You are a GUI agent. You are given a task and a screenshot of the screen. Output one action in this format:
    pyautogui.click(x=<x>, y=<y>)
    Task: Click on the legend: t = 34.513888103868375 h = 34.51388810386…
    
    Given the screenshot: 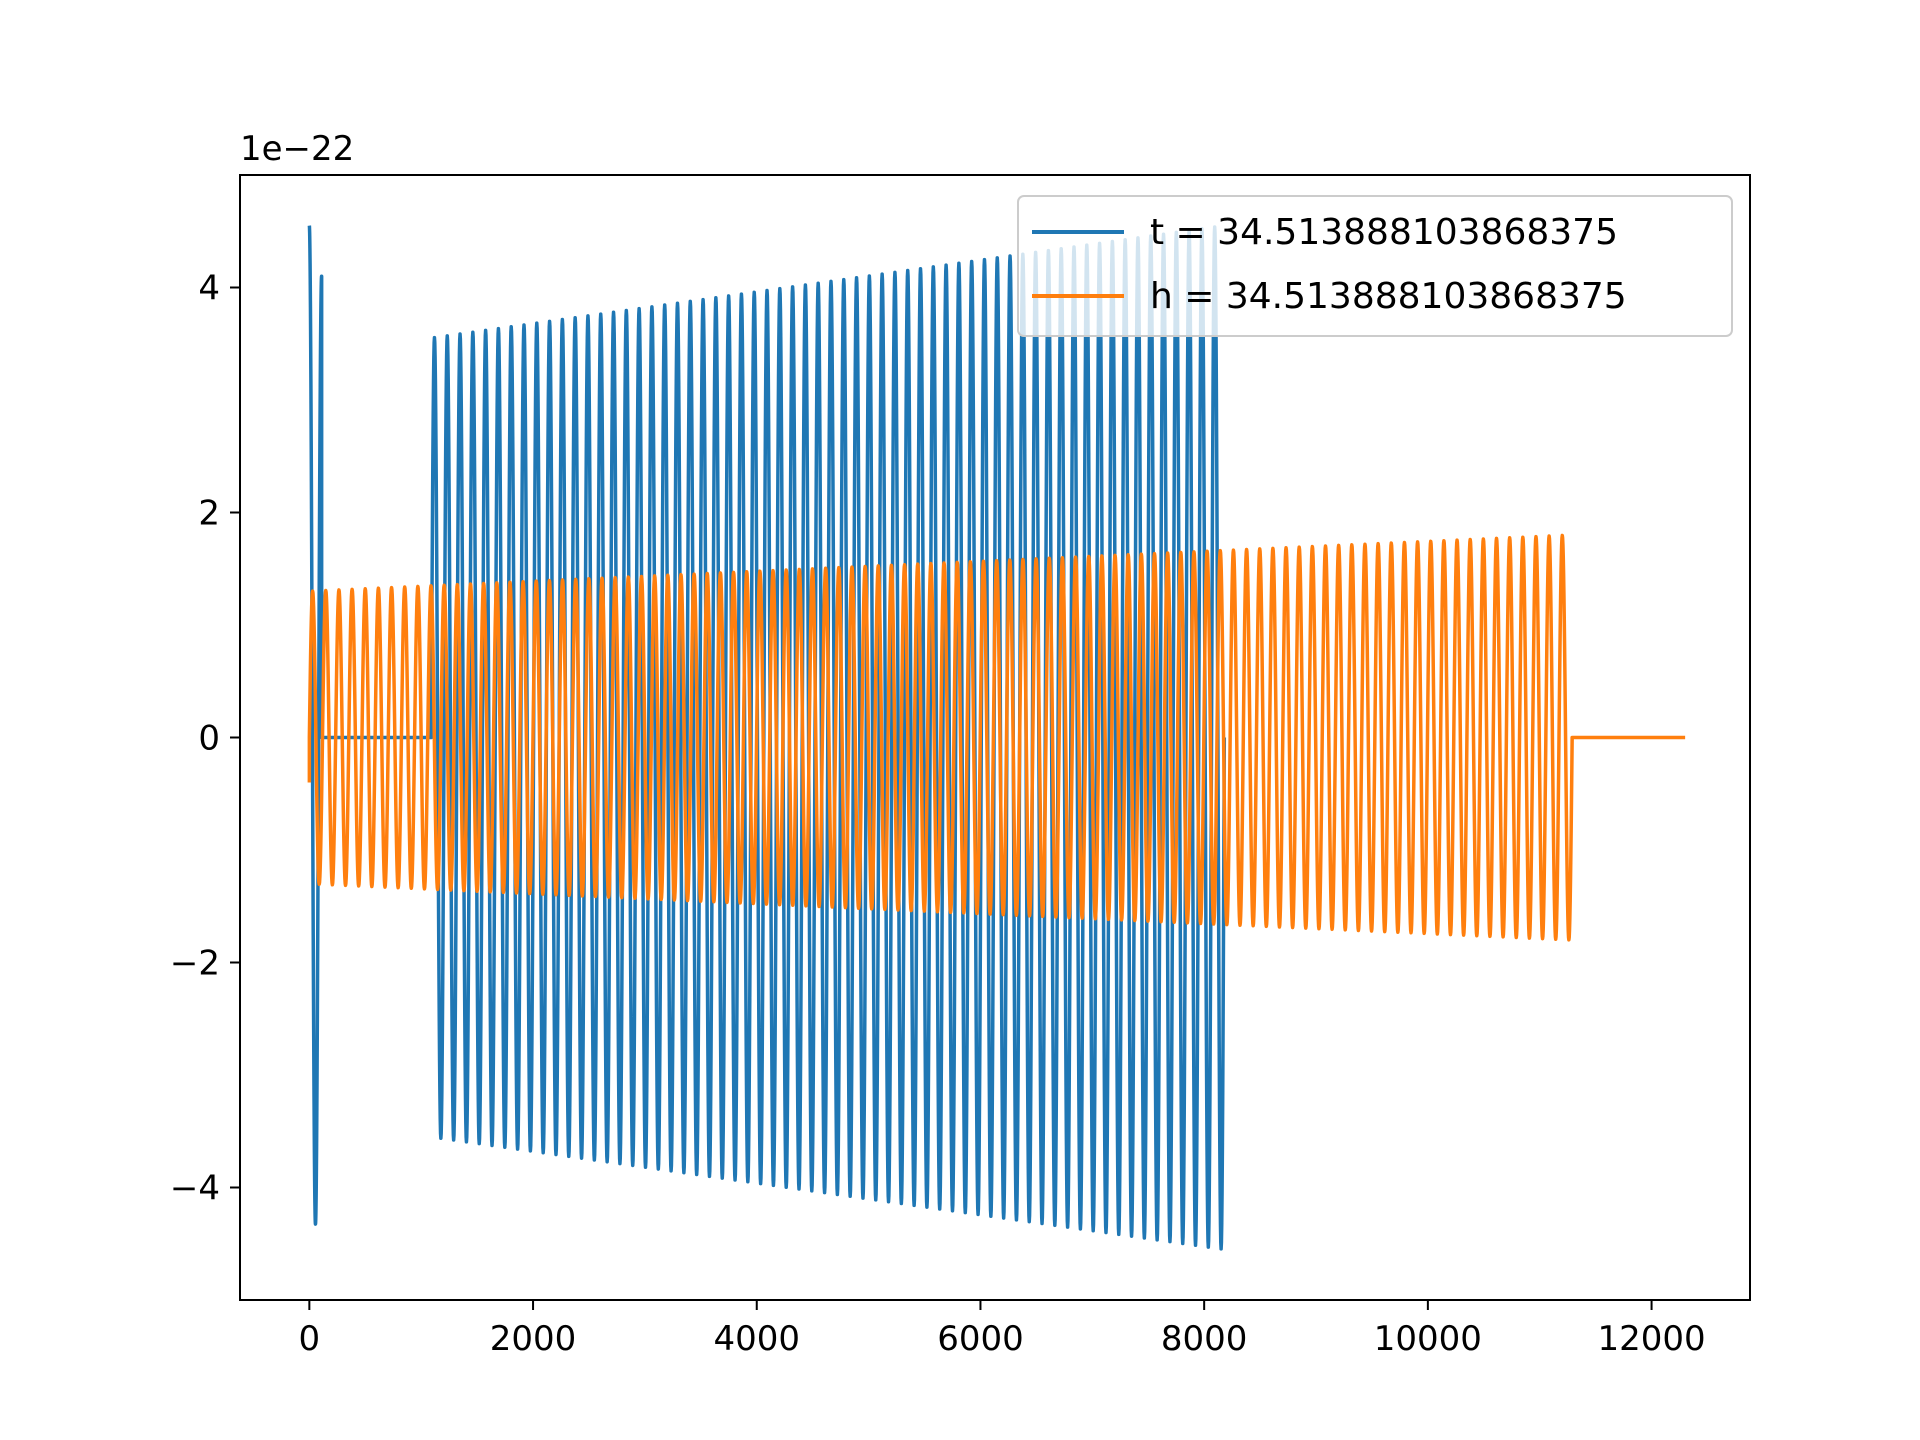 What is the action you would take?
    pyautogui.click(x=1375, y=266)
    